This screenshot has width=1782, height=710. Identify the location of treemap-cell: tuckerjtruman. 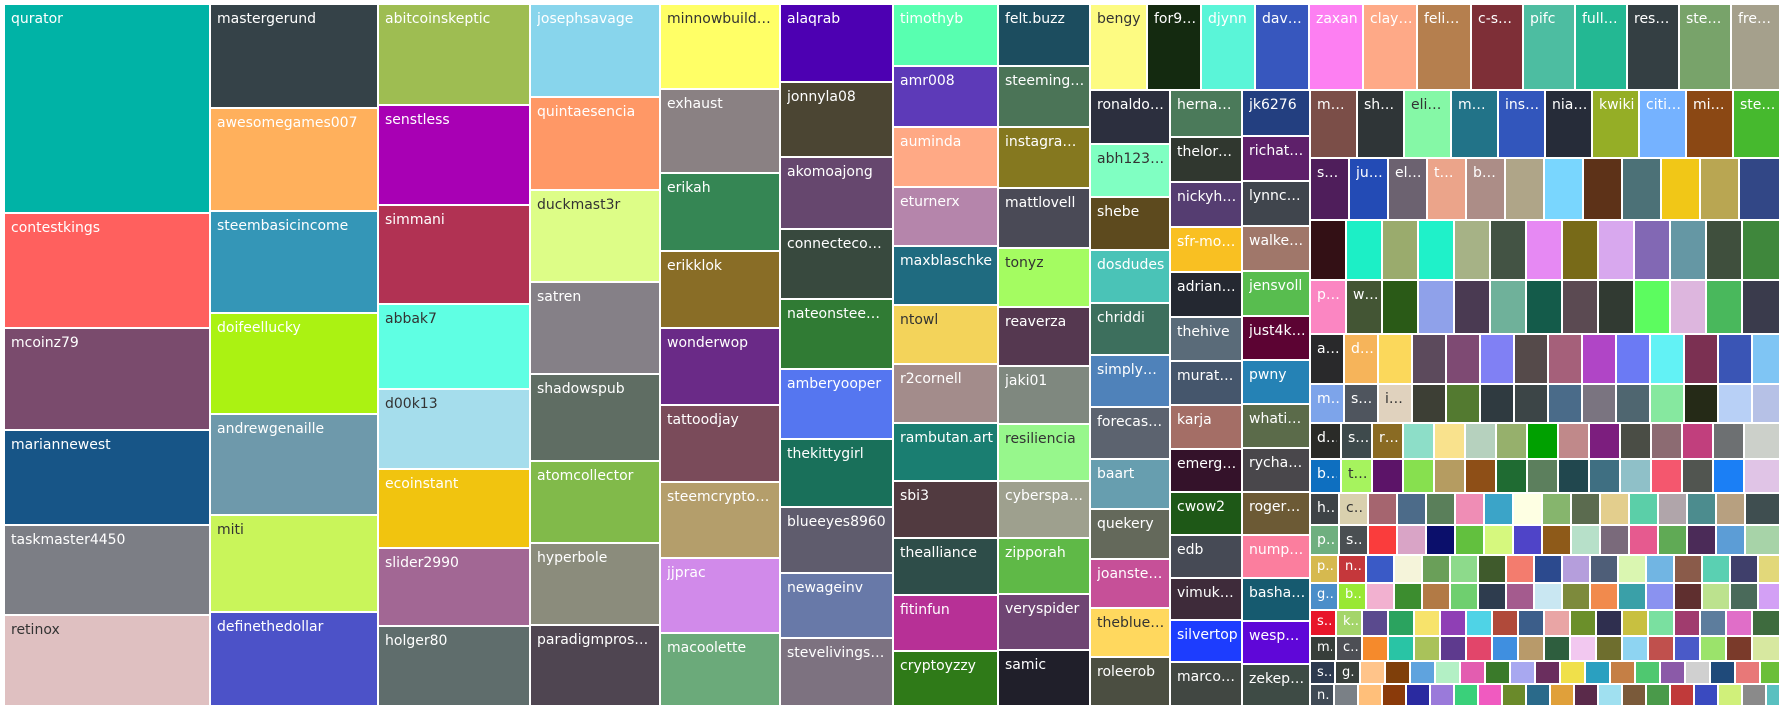
(1446, 189).